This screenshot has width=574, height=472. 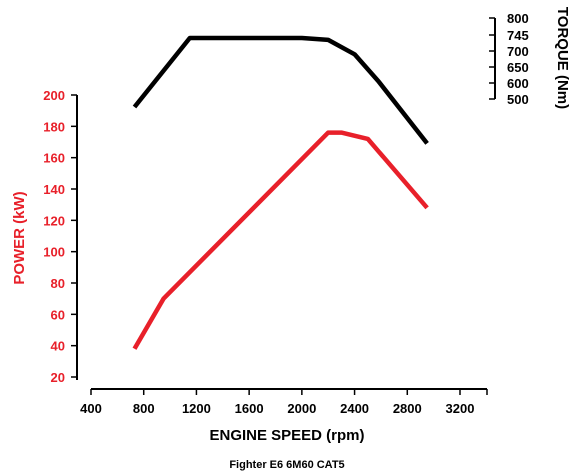 What do you see at coordinates (518, 18) in the screenshot?
I see `right-tick-label: 800` at bounding box center [518, 18].